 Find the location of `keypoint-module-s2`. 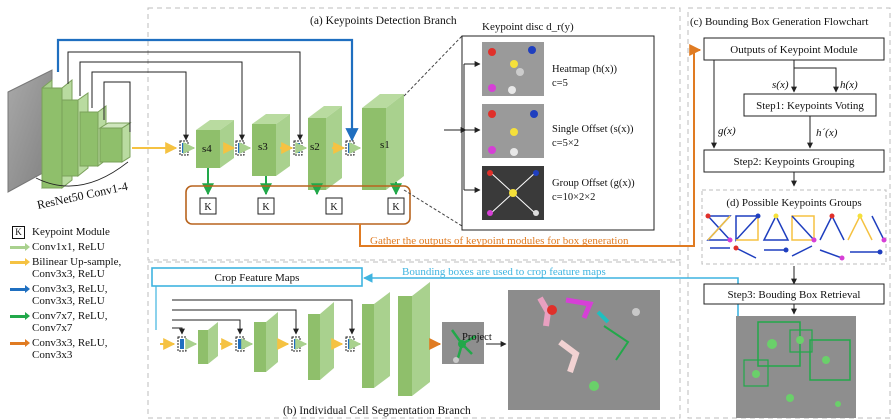

keypoint-module-s2 is located at coordinates (334, 206).